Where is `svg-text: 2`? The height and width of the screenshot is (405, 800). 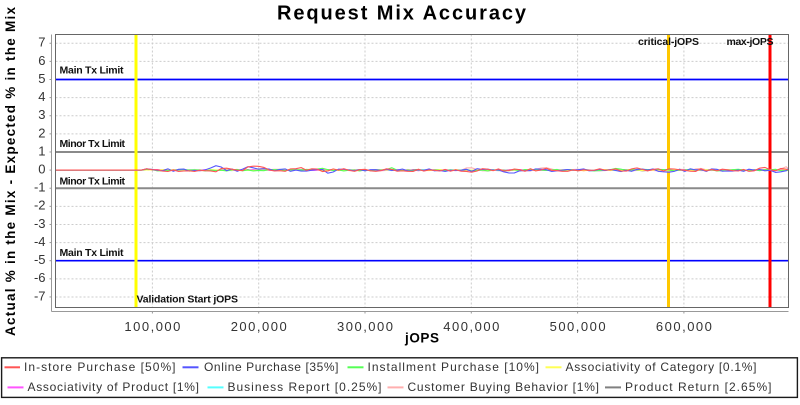
svg-text: 2 is located at coordinates (41, 132).